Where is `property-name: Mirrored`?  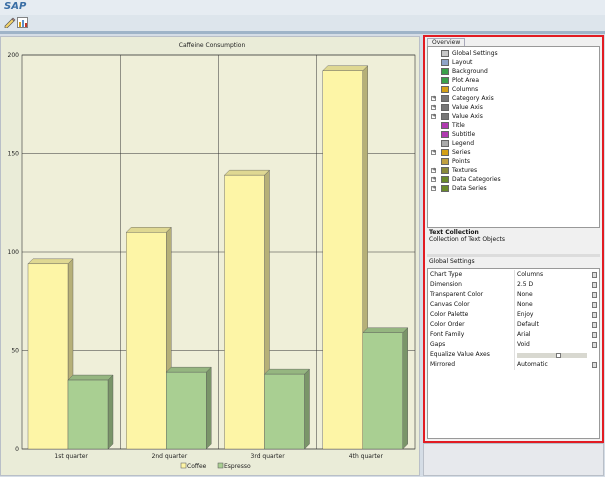 property-name: Mirrored is located at coordinates (443, 364).